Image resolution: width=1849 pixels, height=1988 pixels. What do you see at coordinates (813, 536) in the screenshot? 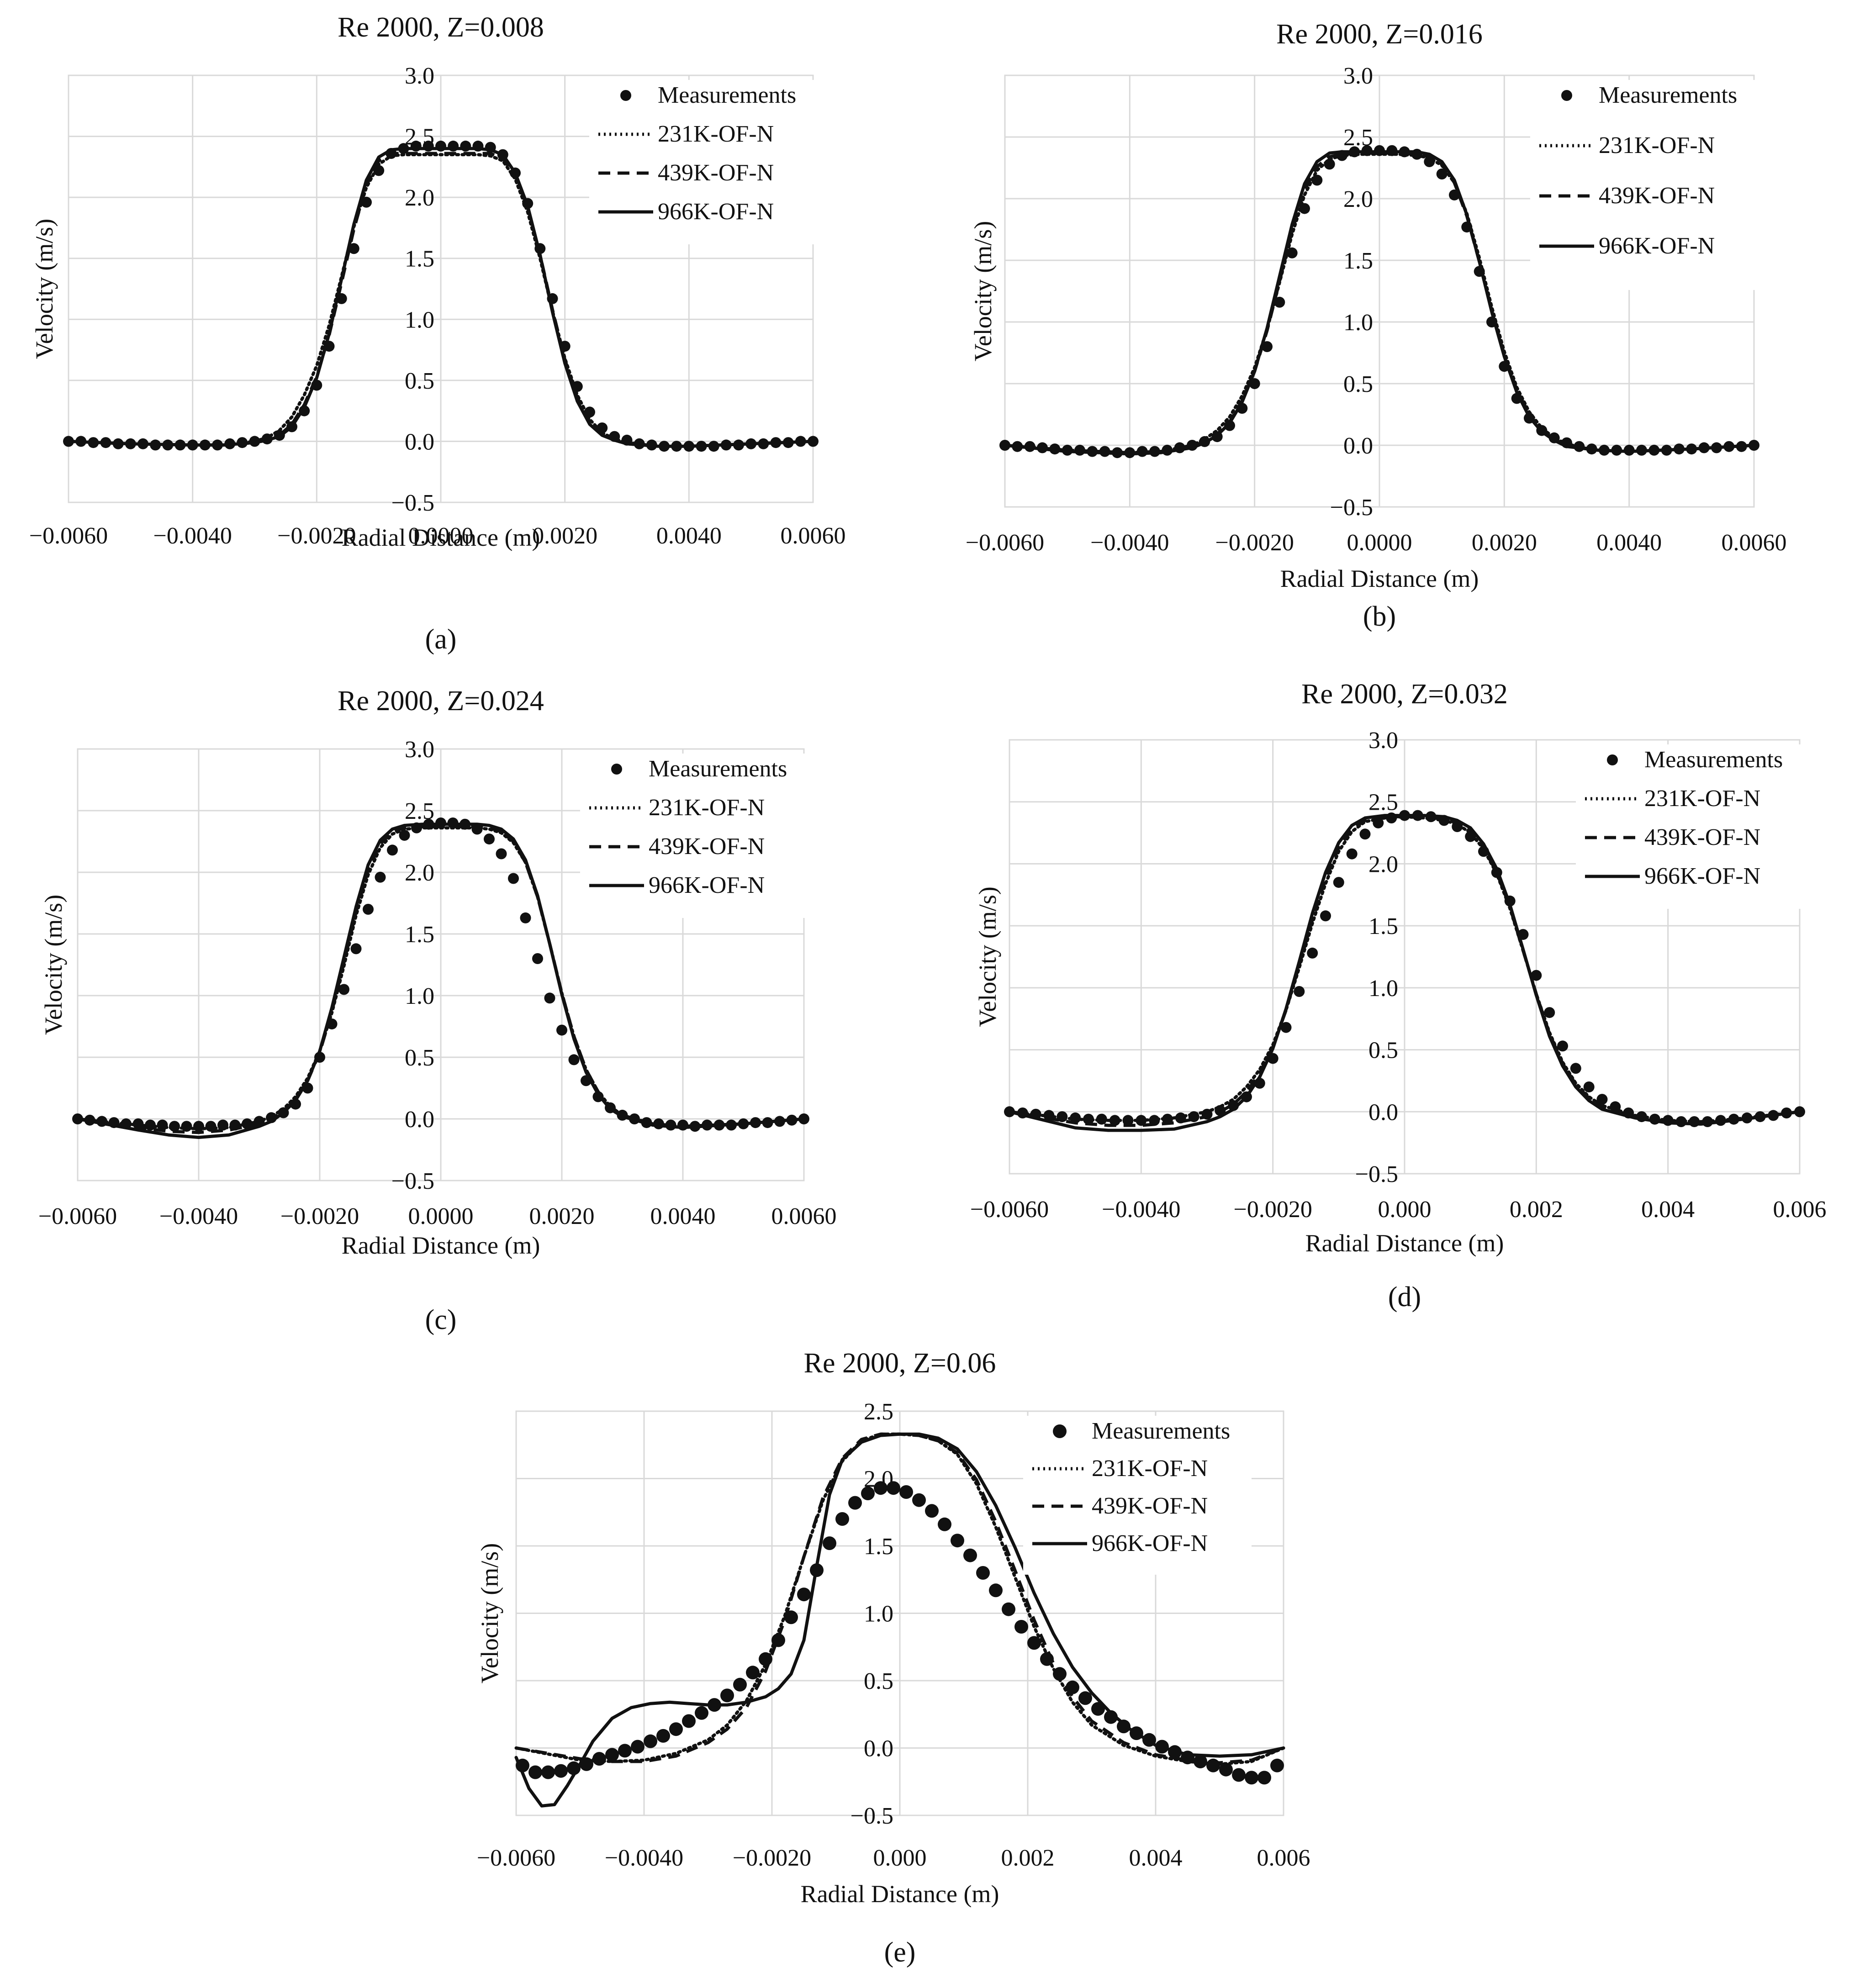
I see `x-tick-label: 0.0060` at bounding box center [813, 536].